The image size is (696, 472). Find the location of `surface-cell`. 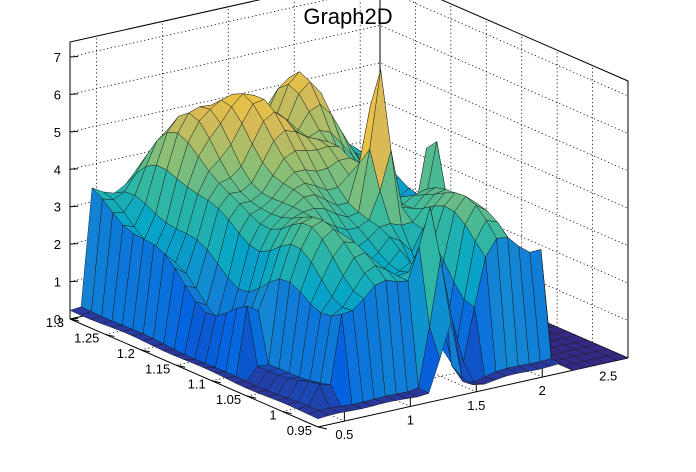

surface-cell is located at coordinates (318, 415).